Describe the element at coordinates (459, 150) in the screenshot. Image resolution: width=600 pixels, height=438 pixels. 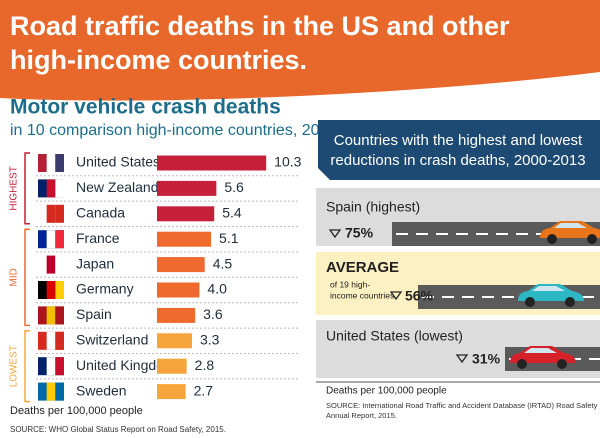
I see `panel-header` at that location.